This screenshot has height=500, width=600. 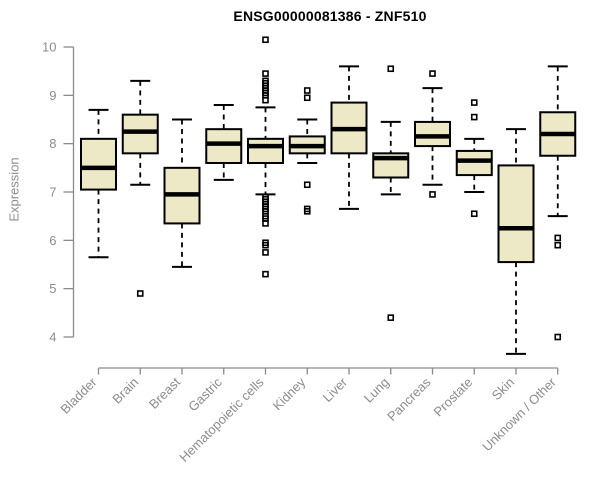 I want to click on y-axis-tick-label: 5, so click(x=52, y=288).